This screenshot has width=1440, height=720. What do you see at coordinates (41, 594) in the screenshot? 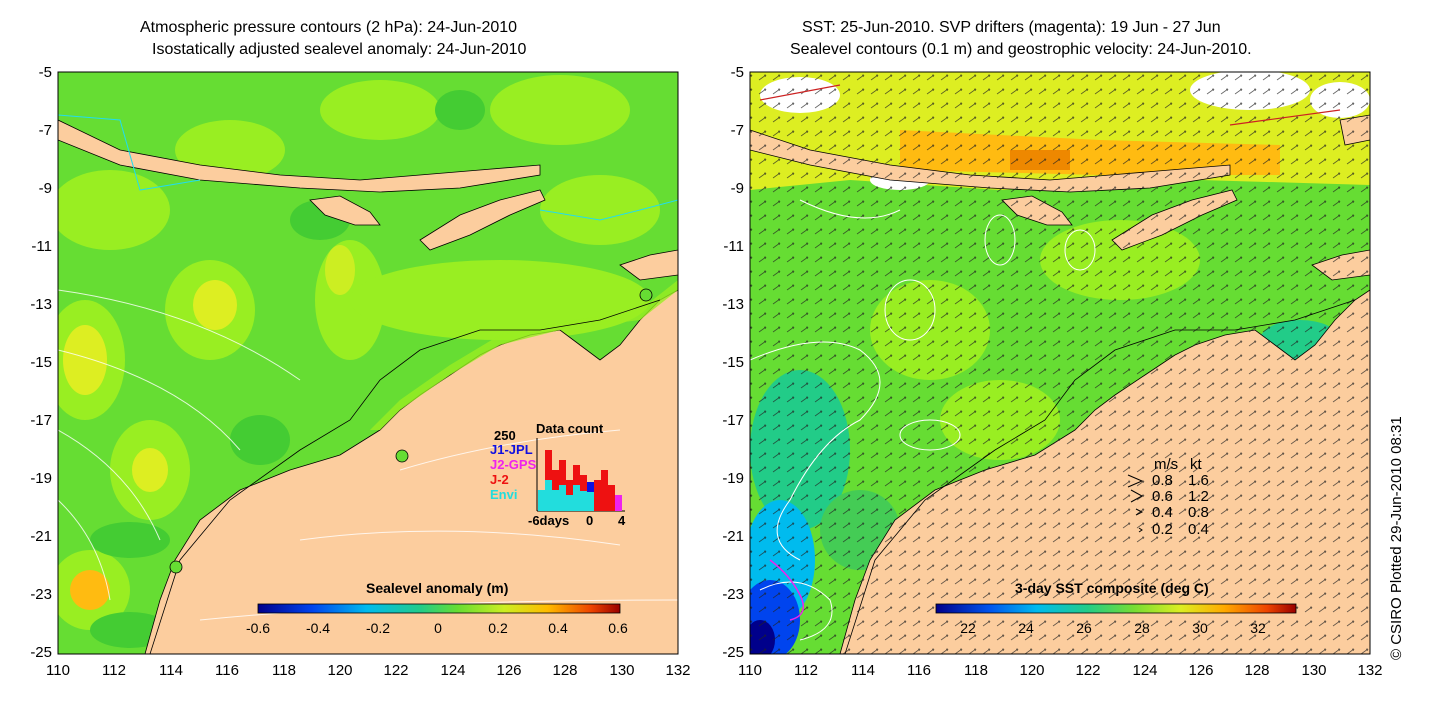
I see `left-y-tick: -23` at bounding box center [41, 594].